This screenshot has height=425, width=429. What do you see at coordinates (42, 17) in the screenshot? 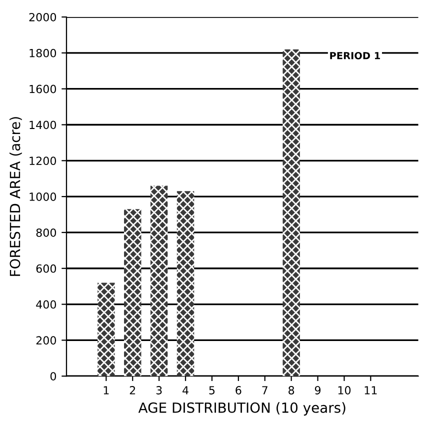
I see `y-tick-label: 2000` at bounding box center [42, 17].